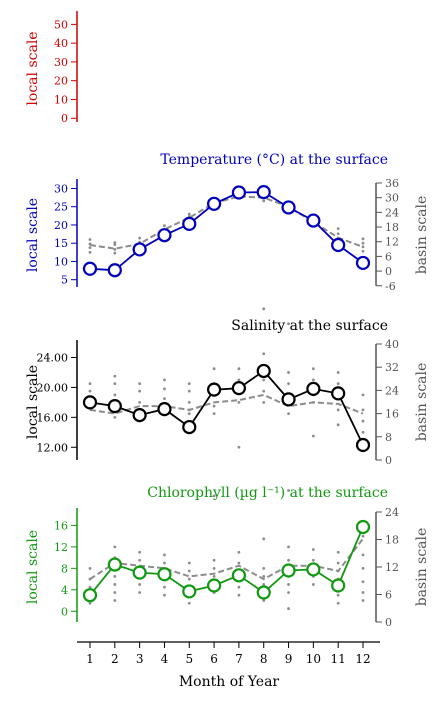 This screenshot has width=438, height=705. Describe the element at coordinates (392, 567) in the screenshot. I see `right-tick-label: 12` at that location.